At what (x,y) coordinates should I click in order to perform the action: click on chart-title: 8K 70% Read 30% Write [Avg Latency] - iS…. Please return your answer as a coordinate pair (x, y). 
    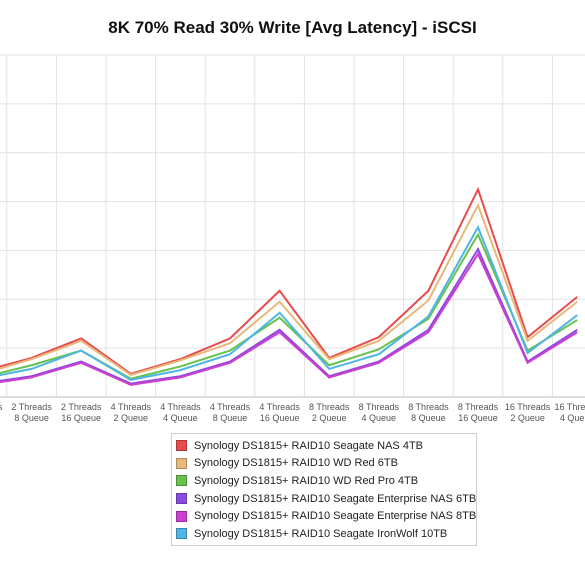
    Looking at the image, I should click on (292, 27).